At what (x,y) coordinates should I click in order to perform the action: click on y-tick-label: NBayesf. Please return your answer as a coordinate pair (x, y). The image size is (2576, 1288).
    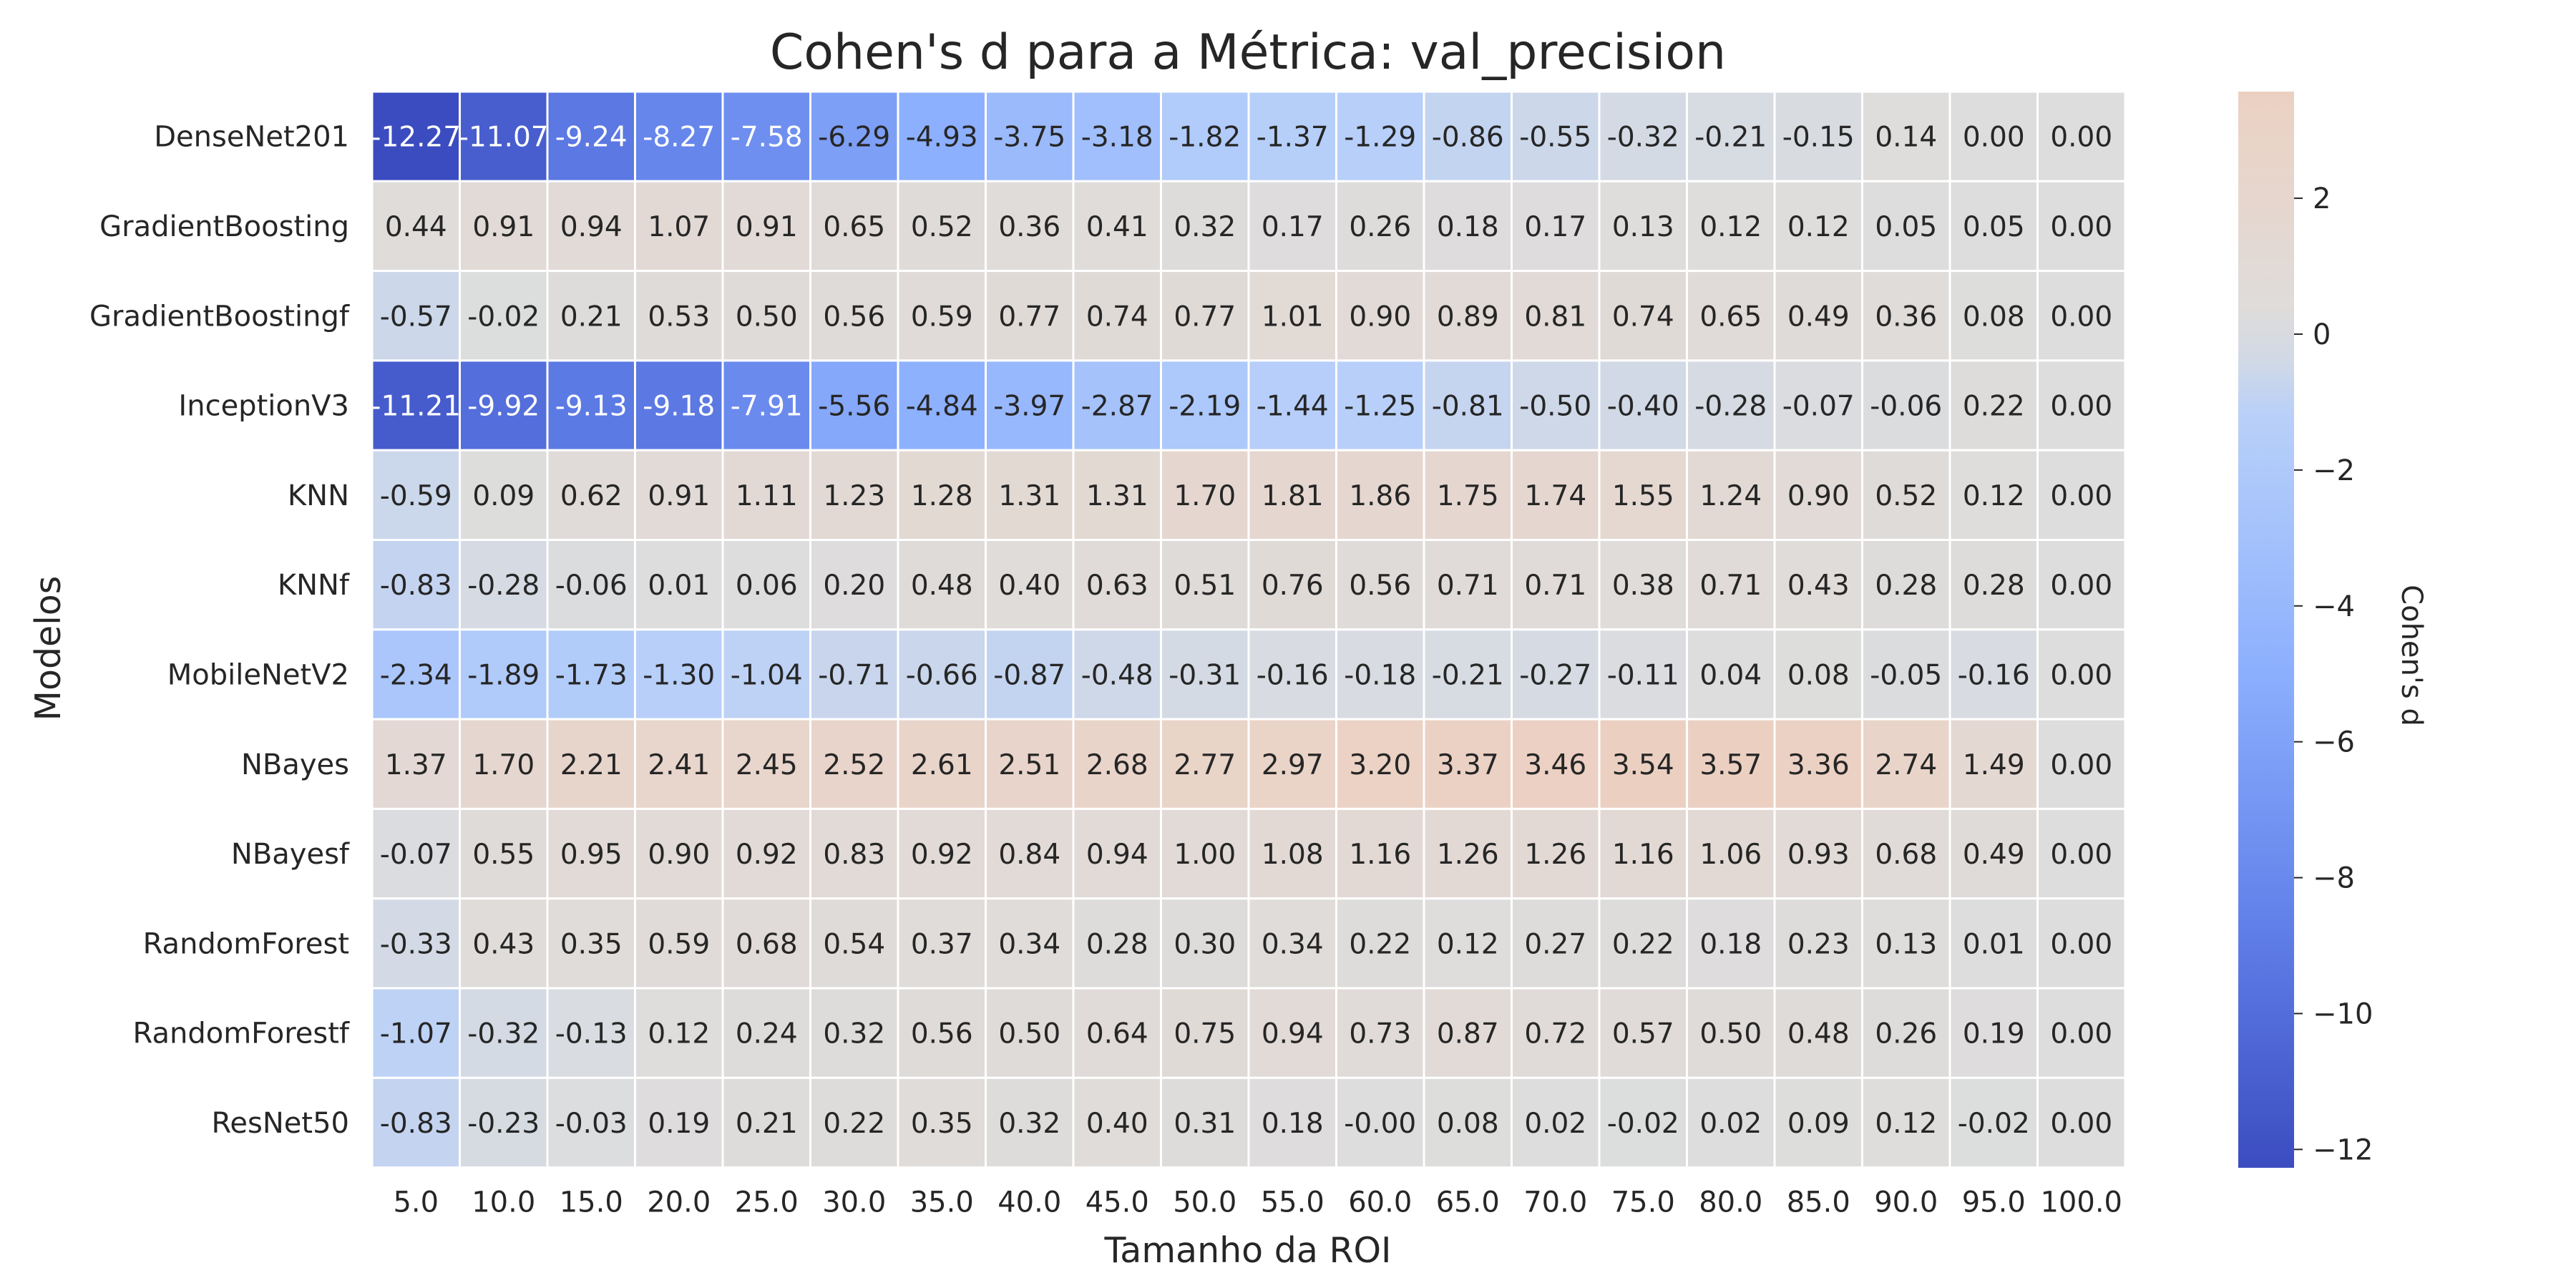
    Looking at the image, I should click on (290, 854).